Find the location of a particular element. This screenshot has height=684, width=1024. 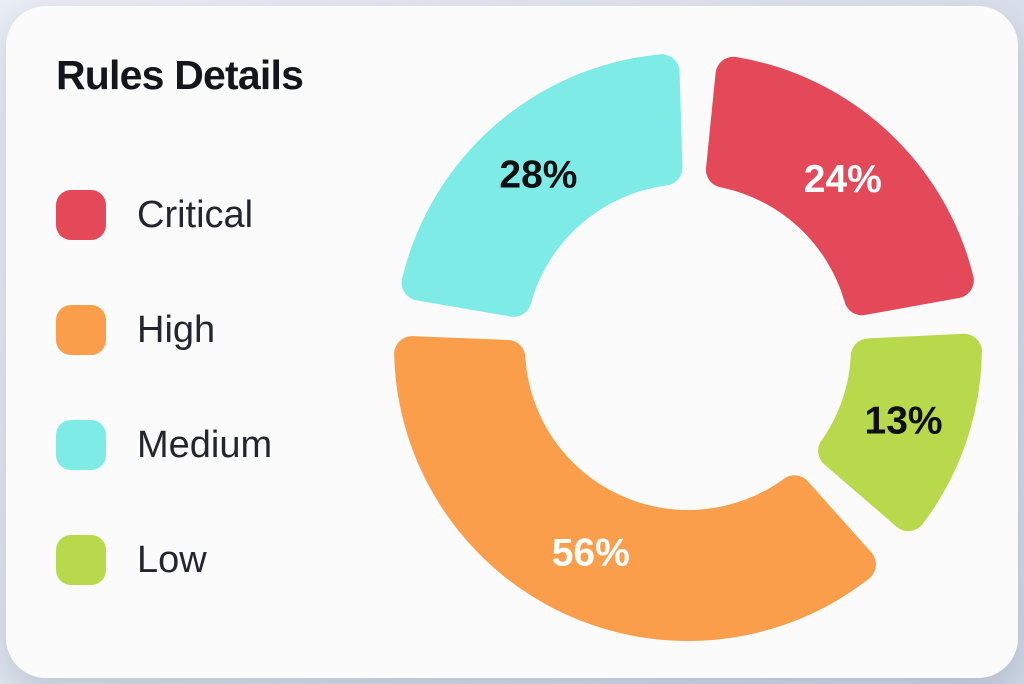

legend-label: Medium is located at coordinates (205, 445).